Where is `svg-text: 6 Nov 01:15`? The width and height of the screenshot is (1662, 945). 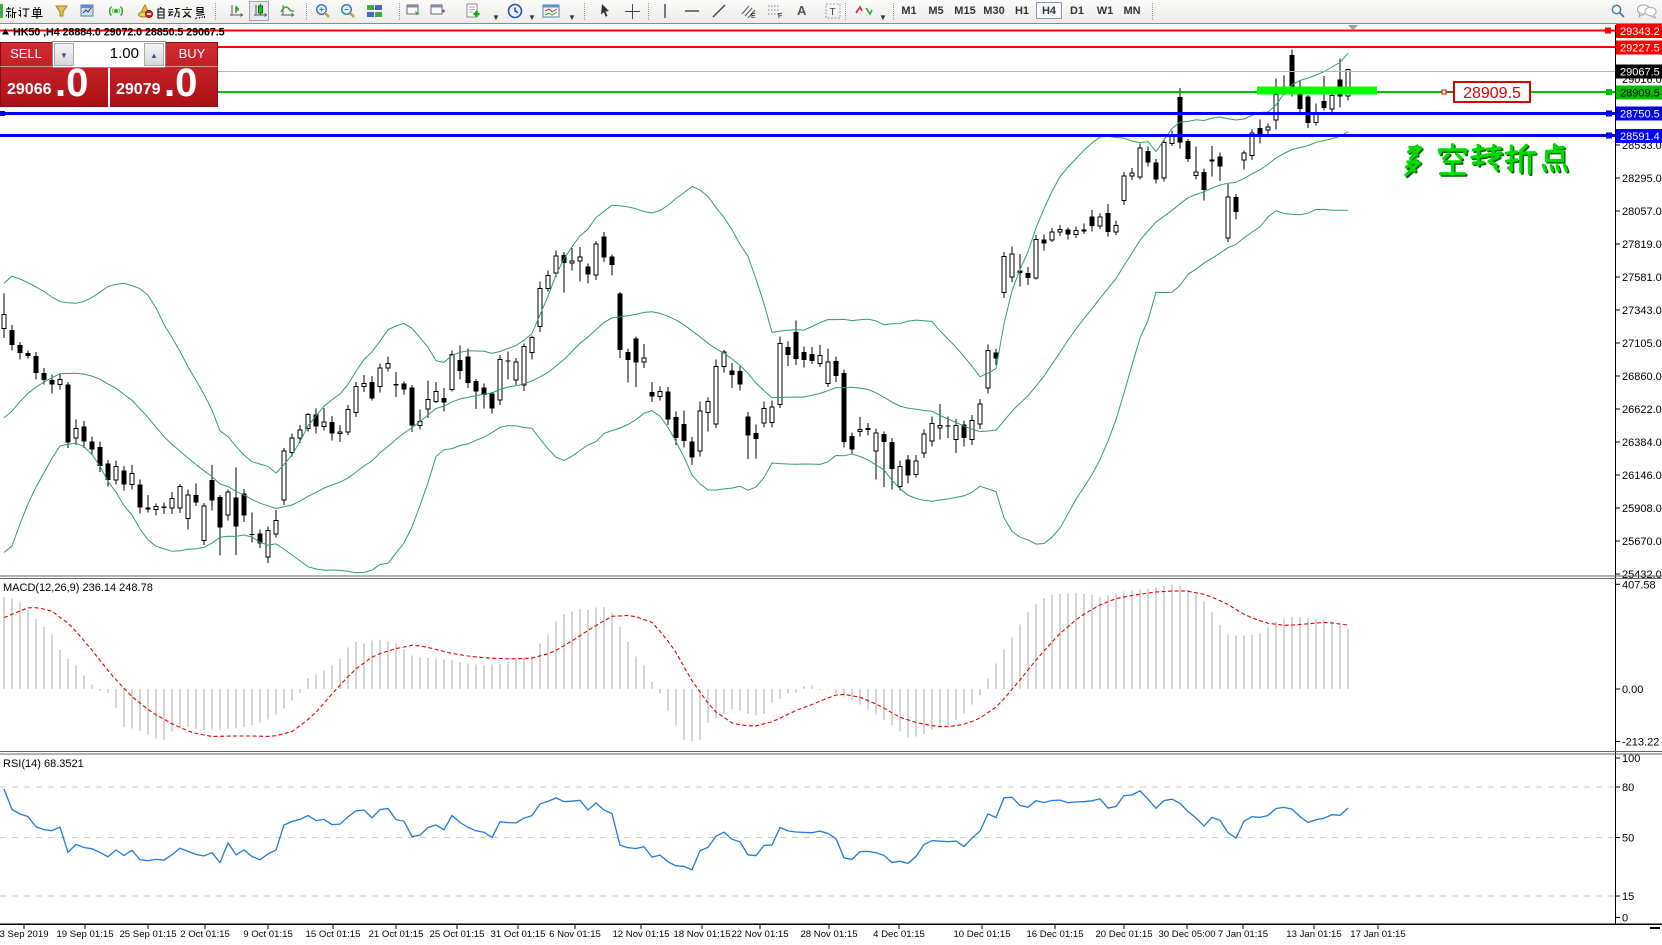 svg-text: 6 Nov 01:15 is located at coordinates (575, 934).